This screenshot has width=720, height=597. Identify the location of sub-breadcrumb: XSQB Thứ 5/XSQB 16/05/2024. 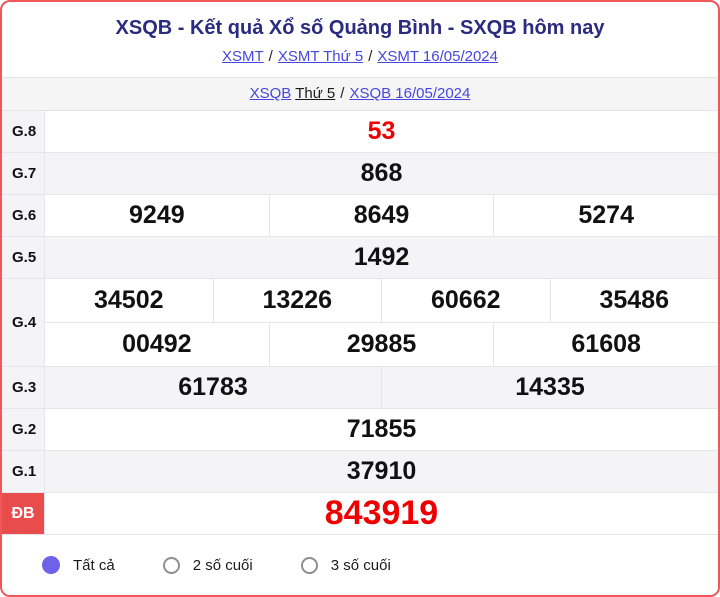
(360, 94).